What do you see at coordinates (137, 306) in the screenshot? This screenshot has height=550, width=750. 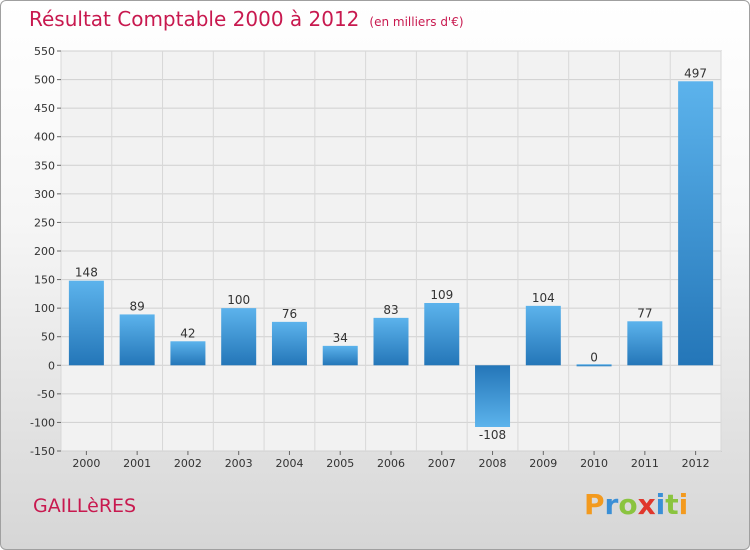 I see `data-label: 89` at bounding box center [137, 306].